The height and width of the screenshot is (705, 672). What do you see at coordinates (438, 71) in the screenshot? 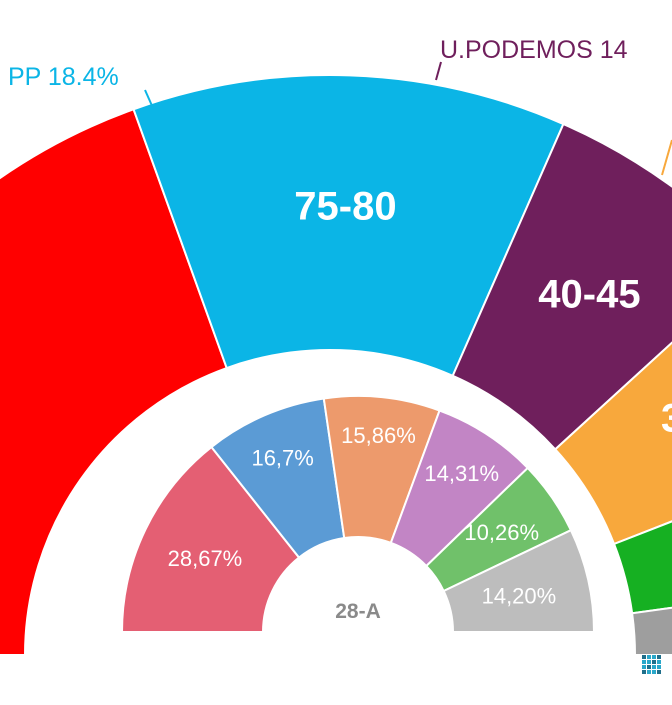
I see `callout-podemos-leader` at bounding box center [438, 71].